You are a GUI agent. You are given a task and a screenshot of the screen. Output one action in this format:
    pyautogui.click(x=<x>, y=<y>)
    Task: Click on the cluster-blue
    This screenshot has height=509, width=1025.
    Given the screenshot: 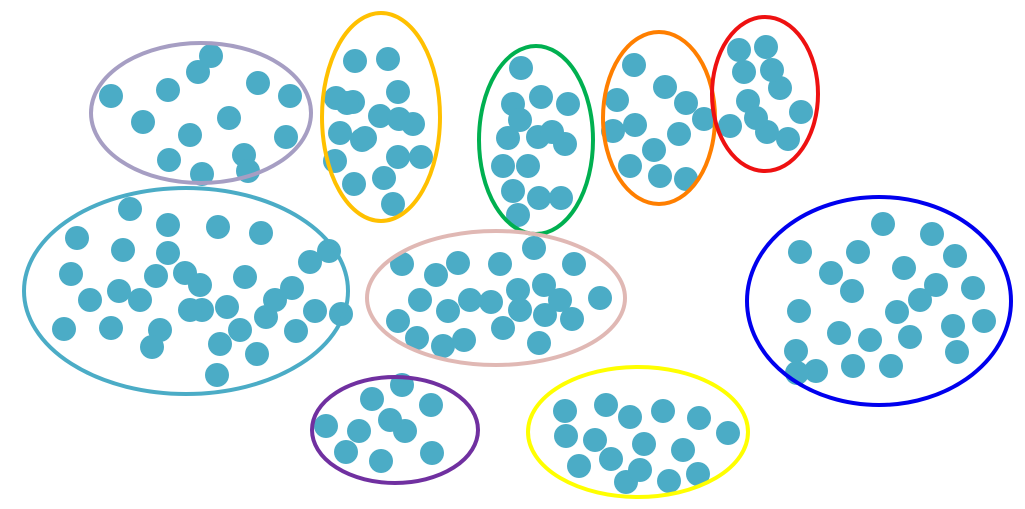 What is the action you would take?
    pyautogui.click(x=879, y=301)
    